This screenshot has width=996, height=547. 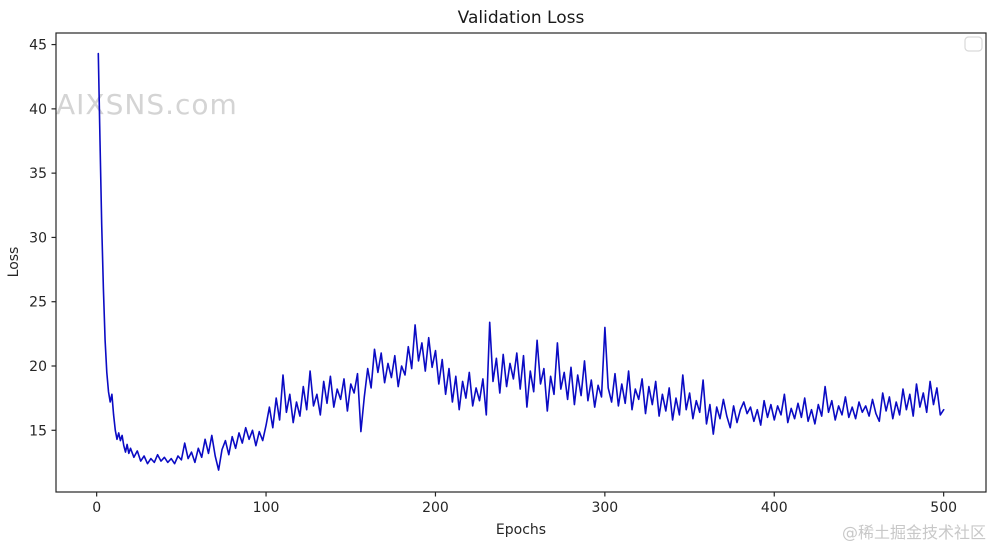 I want to click on watermark-top-left: AIXSNS.com, so click(x=147, y=104).